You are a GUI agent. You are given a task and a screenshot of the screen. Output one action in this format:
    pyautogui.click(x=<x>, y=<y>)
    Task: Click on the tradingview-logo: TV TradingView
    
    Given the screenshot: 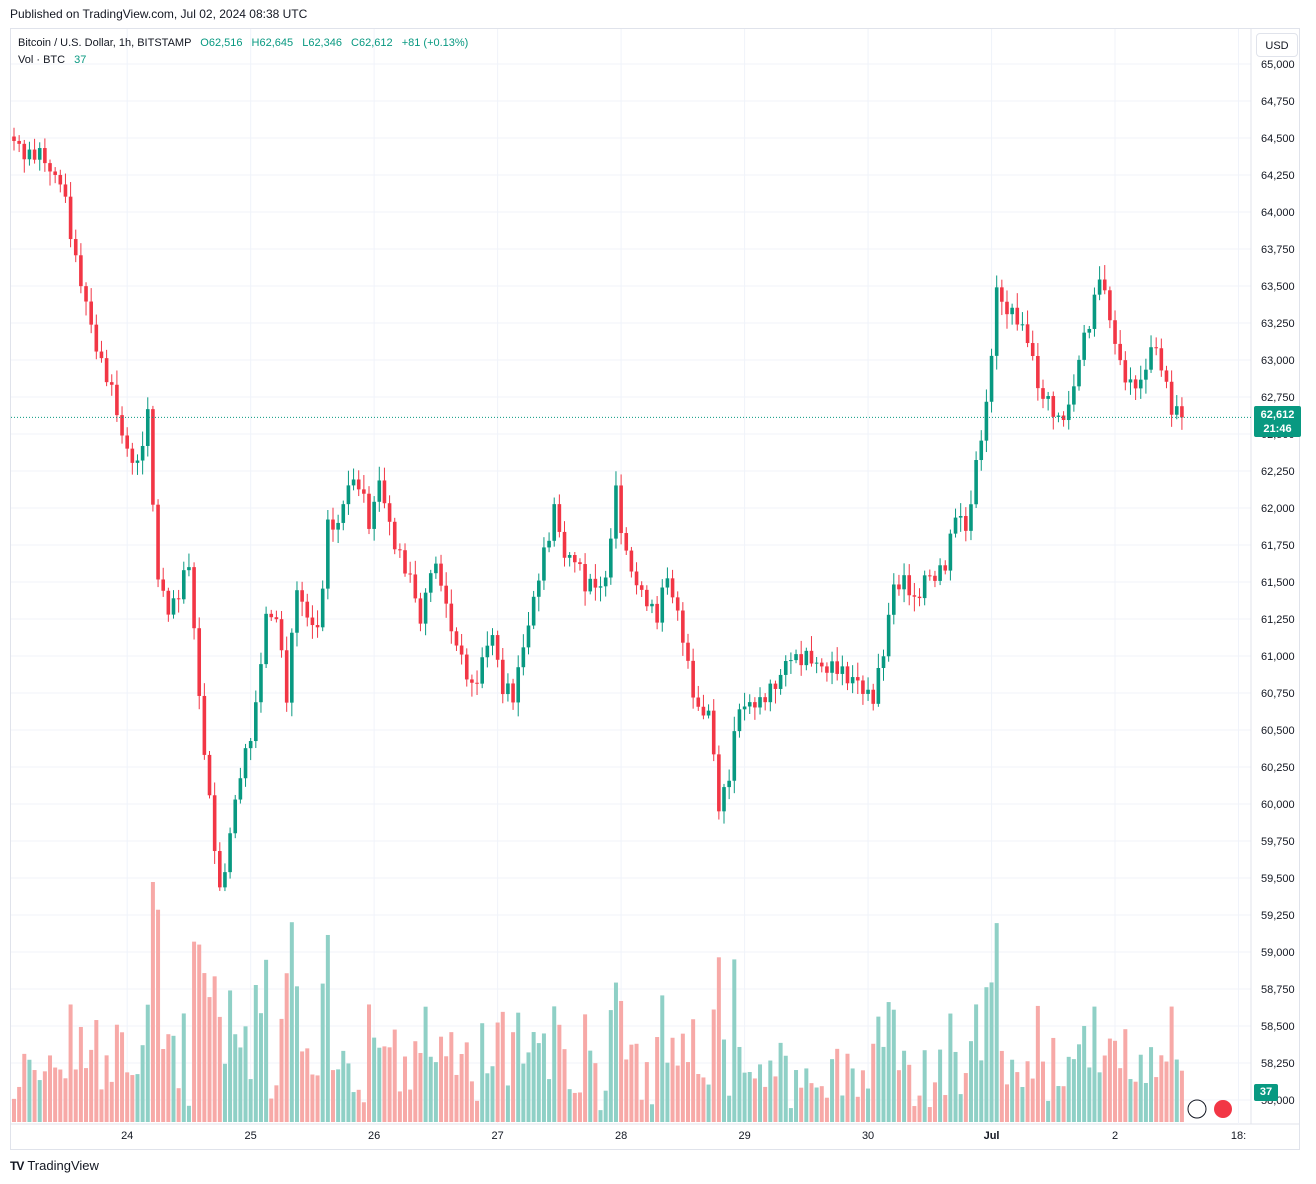 What is the action you would take?
    pyautogui.click(x=54, y=1165)
    